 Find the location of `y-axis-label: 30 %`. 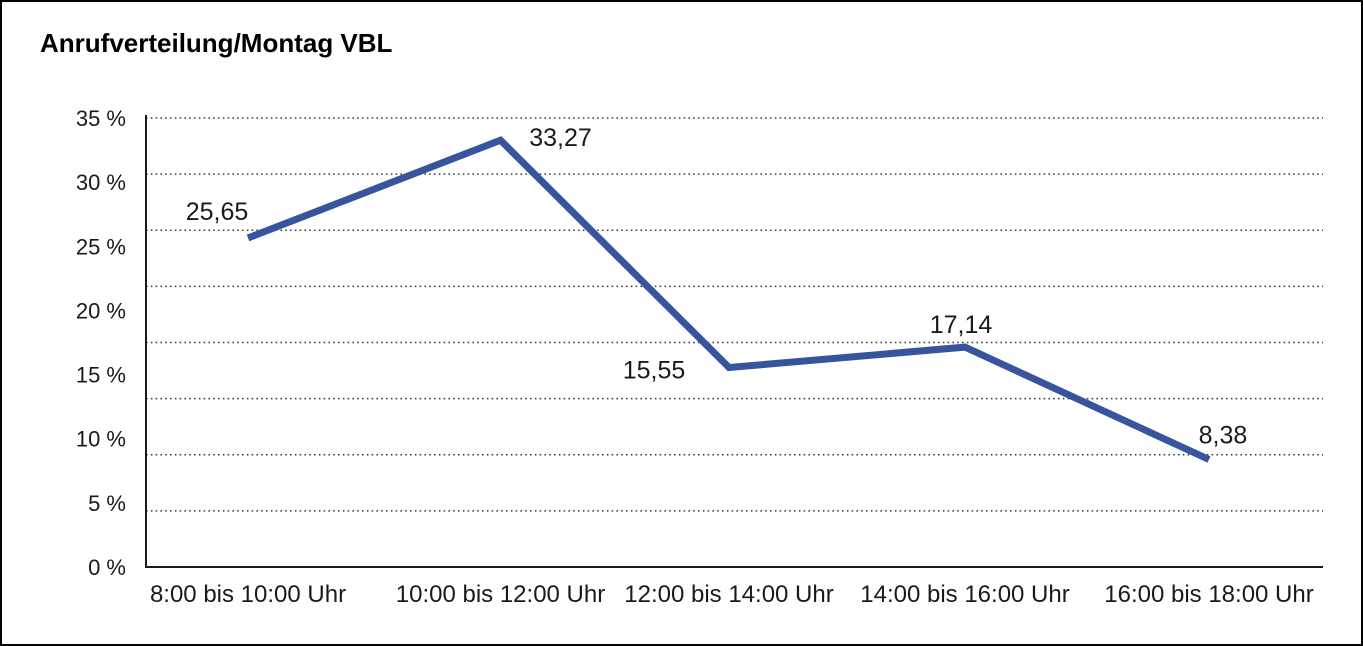

y-axis-label: 30 % is located at coordinates (101, 182).